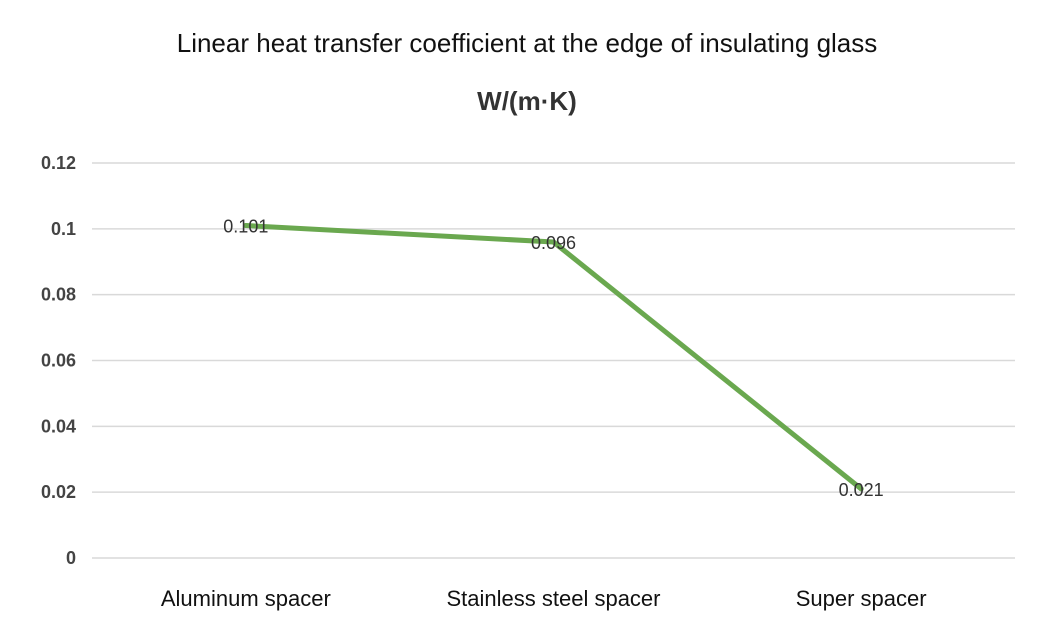 The image size is (1053, 636). Describe the element at coordinates (527, 101) in the screenshot. I see `chart-subtitle: W/(m·K)` at that location.